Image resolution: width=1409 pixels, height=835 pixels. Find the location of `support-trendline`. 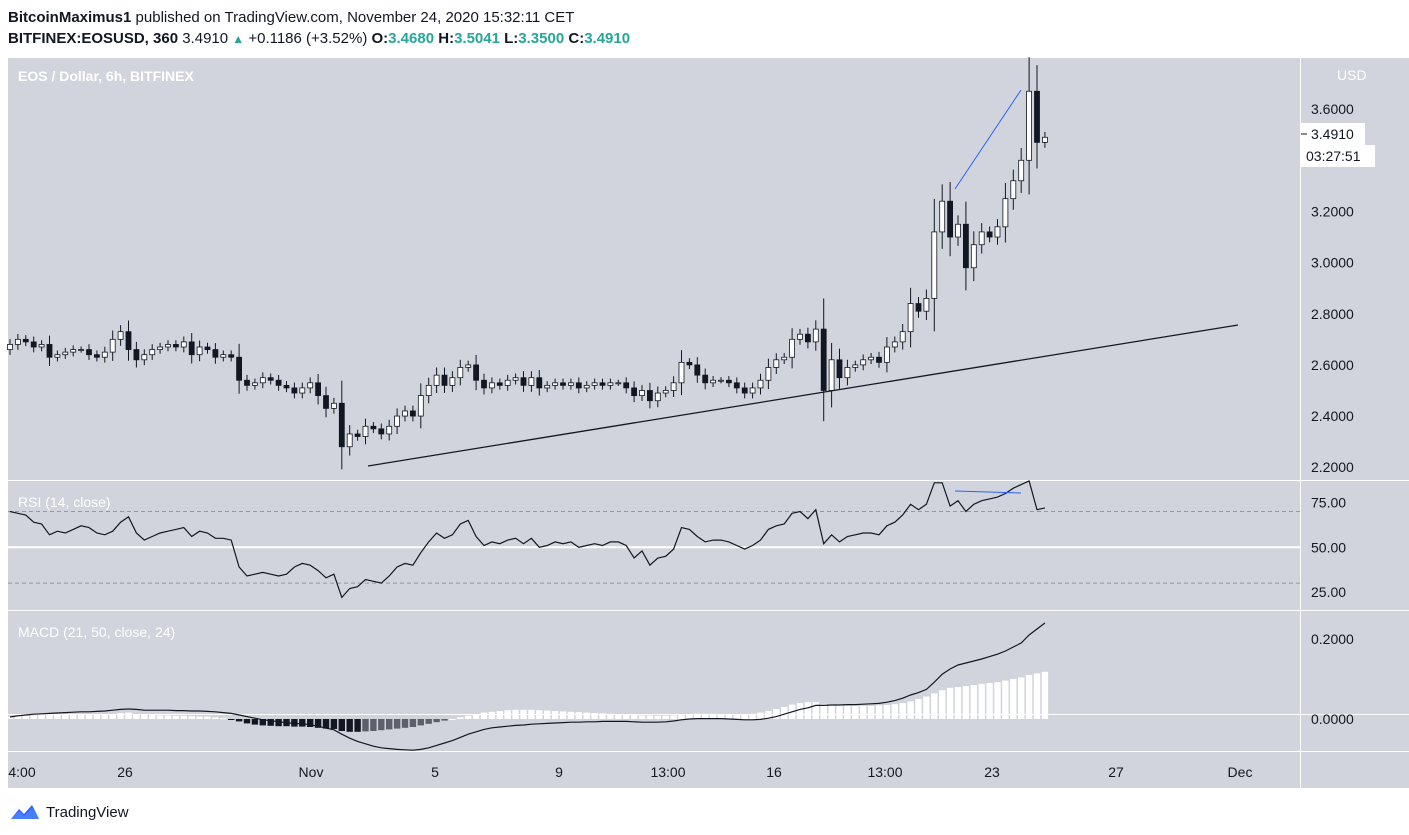

support-trendline is located at coordinates (803, 395).